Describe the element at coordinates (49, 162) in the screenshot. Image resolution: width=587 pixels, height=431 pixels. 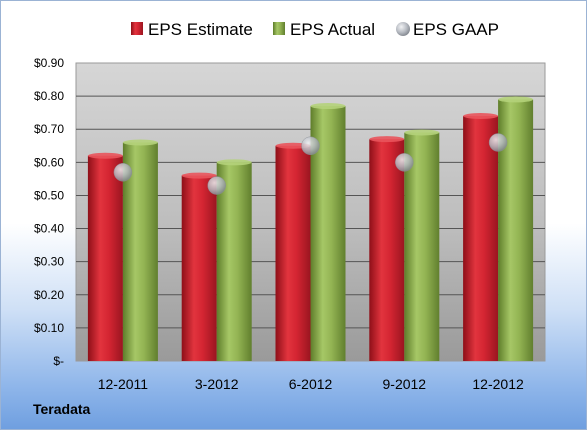
I see `y-tick-label: $0.60` at that location.